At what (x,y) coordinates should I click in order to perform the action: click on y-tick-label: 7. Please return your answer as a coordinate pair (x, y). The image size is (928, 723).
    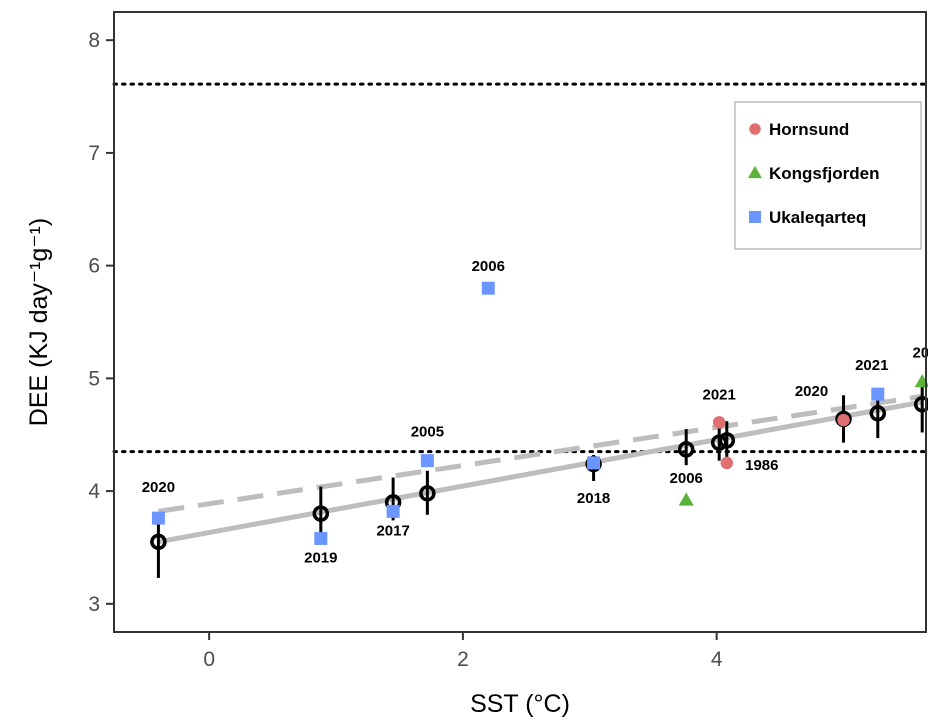
    Looking at the image, I should click on (94, 153).